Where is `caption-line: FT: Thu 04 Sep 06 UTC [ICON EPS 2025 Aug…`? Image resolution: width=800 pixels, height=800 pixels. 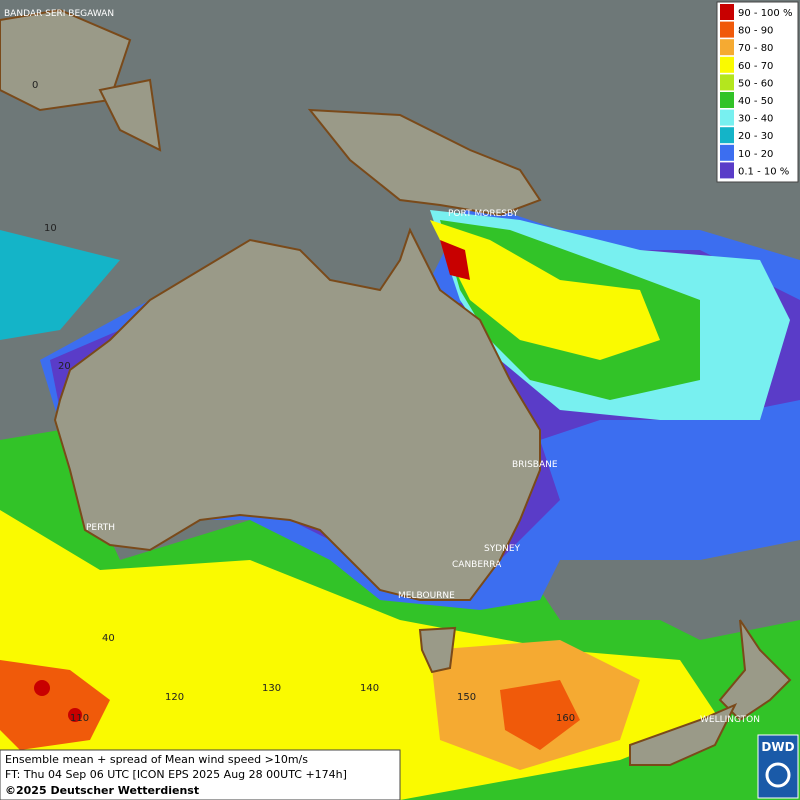 caption-line: FT: Thu 04 Sep 06 UTC [ICON EPS 2025 Aug… is located at coordinates (176, 774).